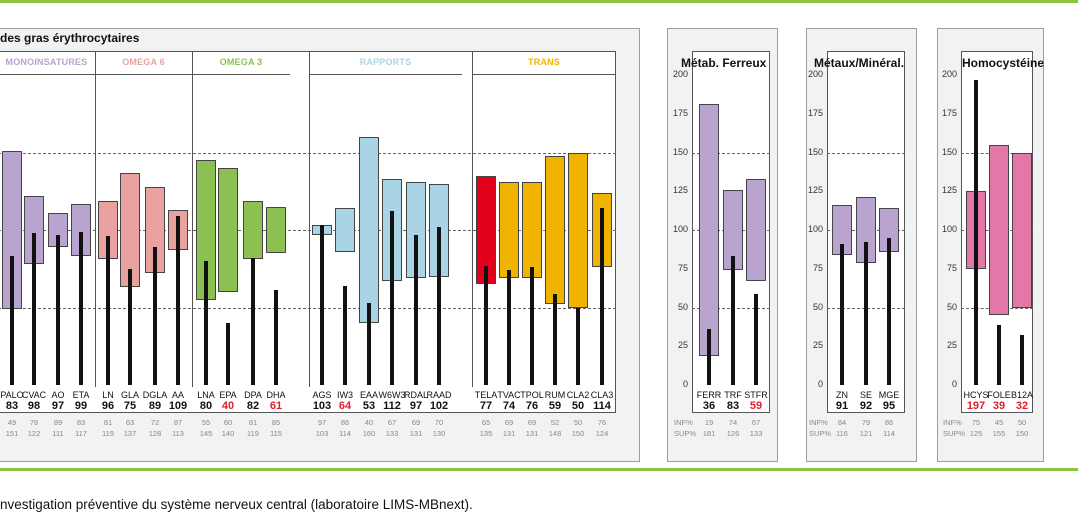 The image size is (1078, 516). What do you see at coordinates (130, 326) in the screenshot?
I see `value-stick-gla` at bounding box center [130, 326].